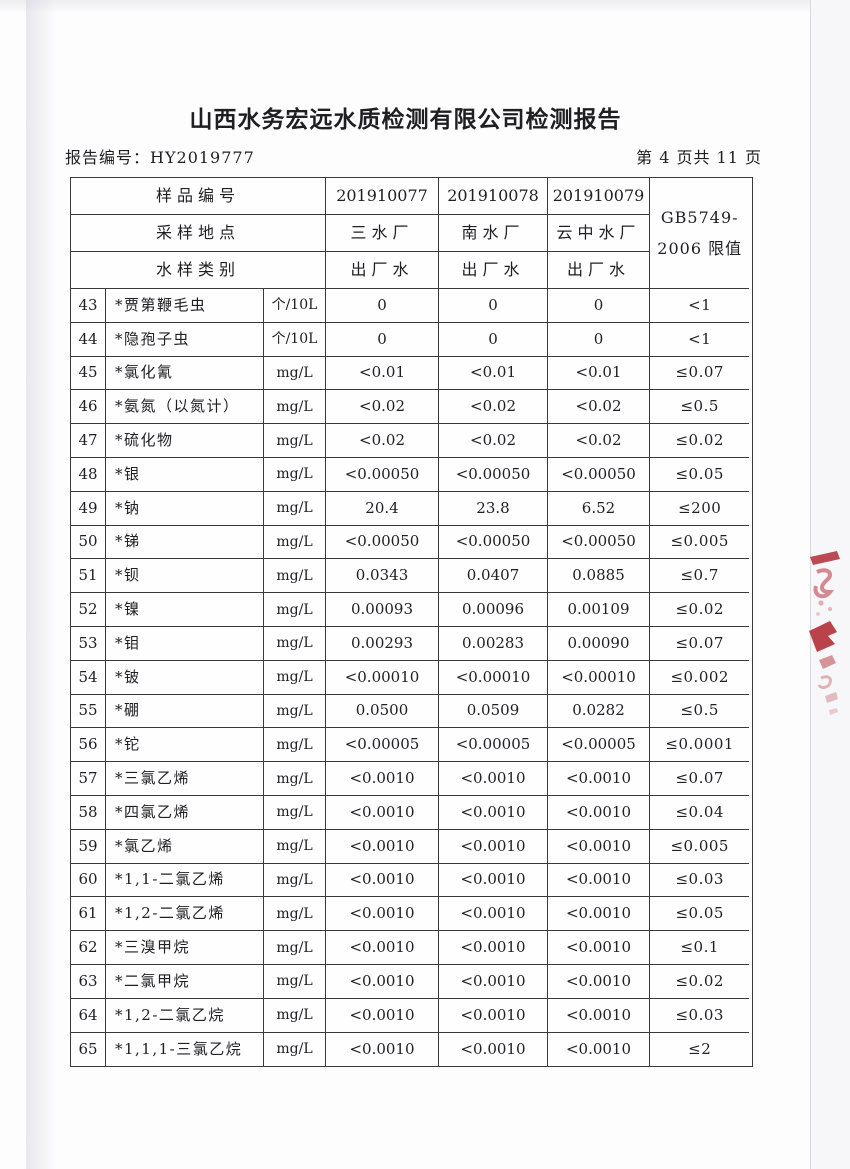 This screenshot has height=1169, width=850. Describe the element at coordinates (493, 196) in the screenshot. I see `header-sample-no-2: 201910078` at that location.